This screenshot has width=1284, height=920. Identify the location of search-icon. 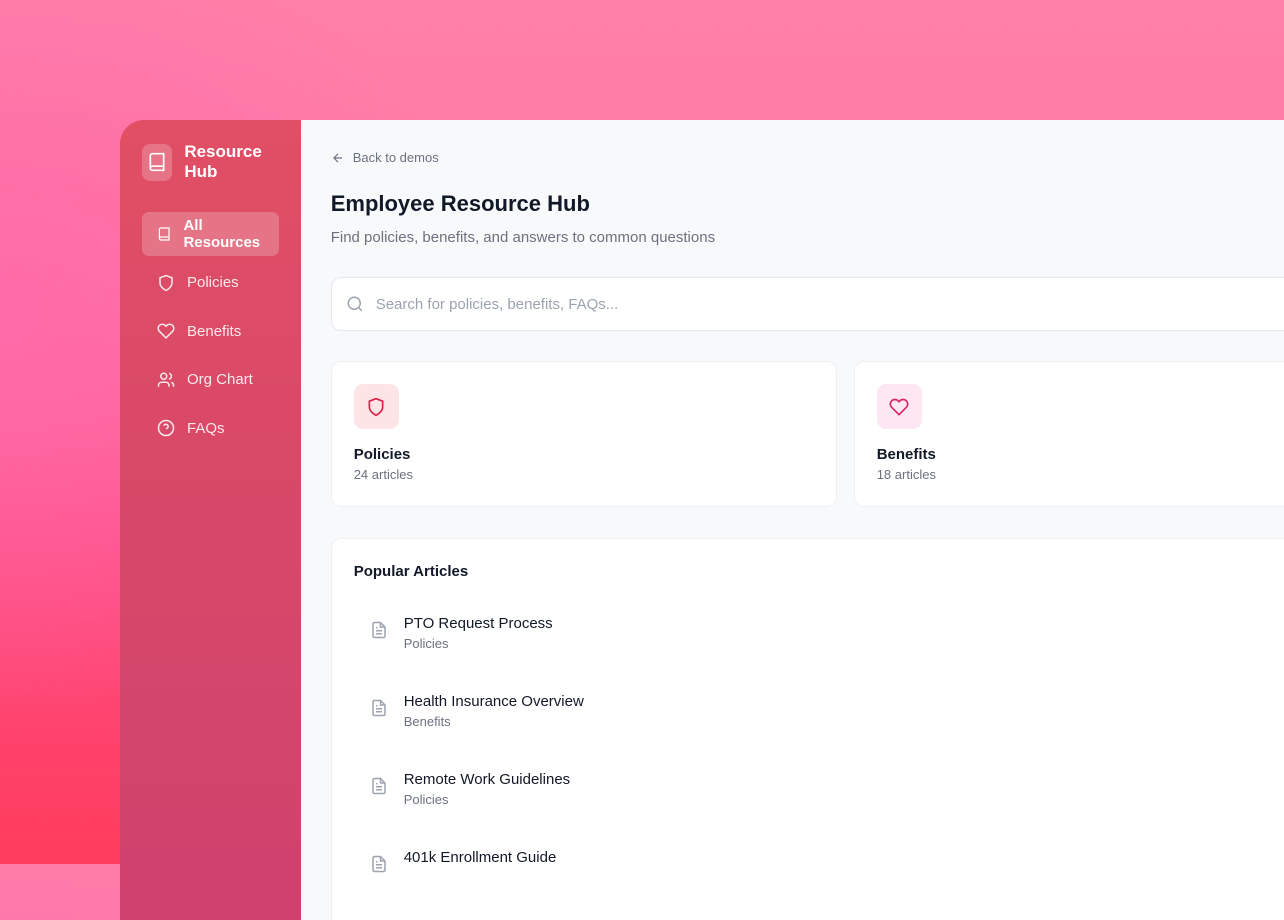
(354, 304).